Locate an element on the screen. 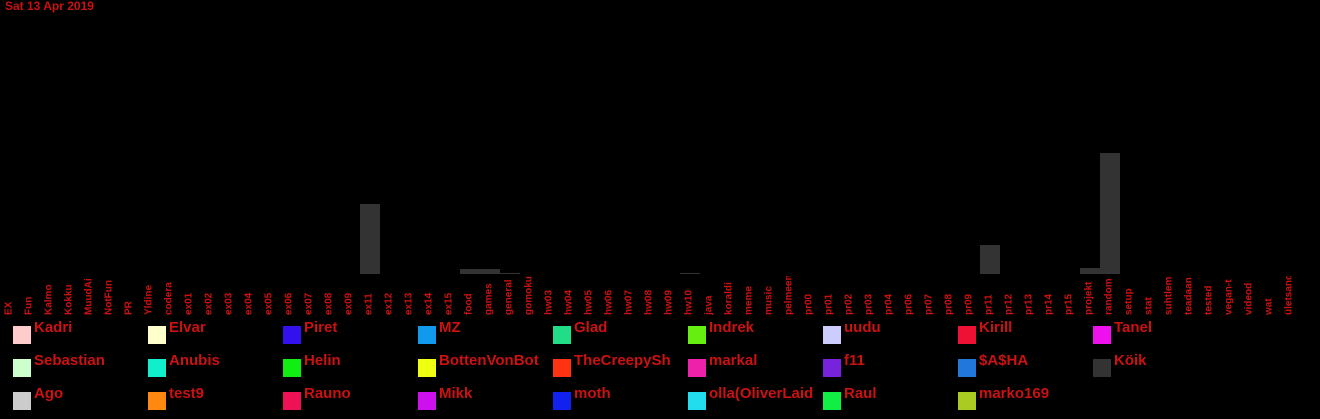 The image size is (1320, 419). legend-label: Kirill is located at coordinates (995, 327).